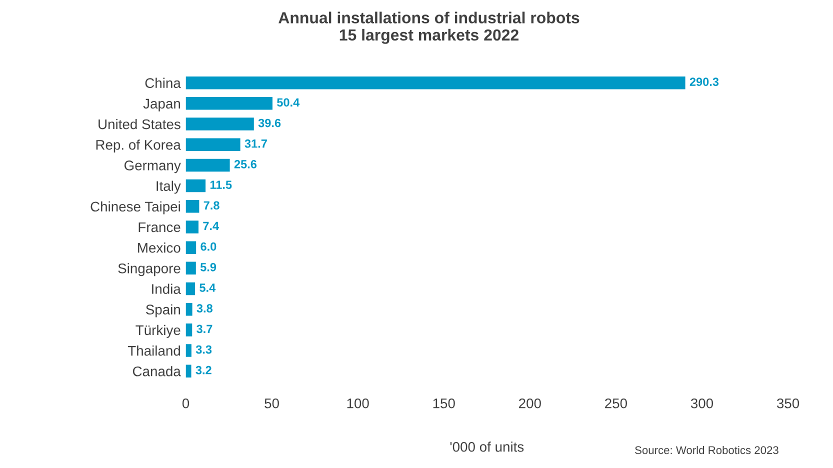  What do you see at coordinates (255, 143) in the screenshot?
I see `data-label: 31.7` at bounding box center [255, 143].